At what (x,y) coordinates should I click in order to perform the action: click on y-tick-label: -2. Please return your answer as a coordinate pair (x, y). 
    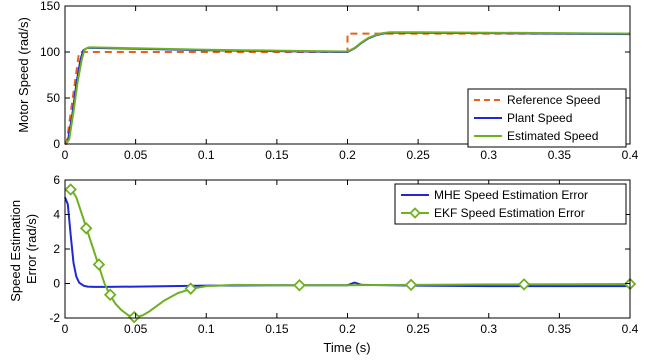
    Looking at the image, I should click on (54, 318).